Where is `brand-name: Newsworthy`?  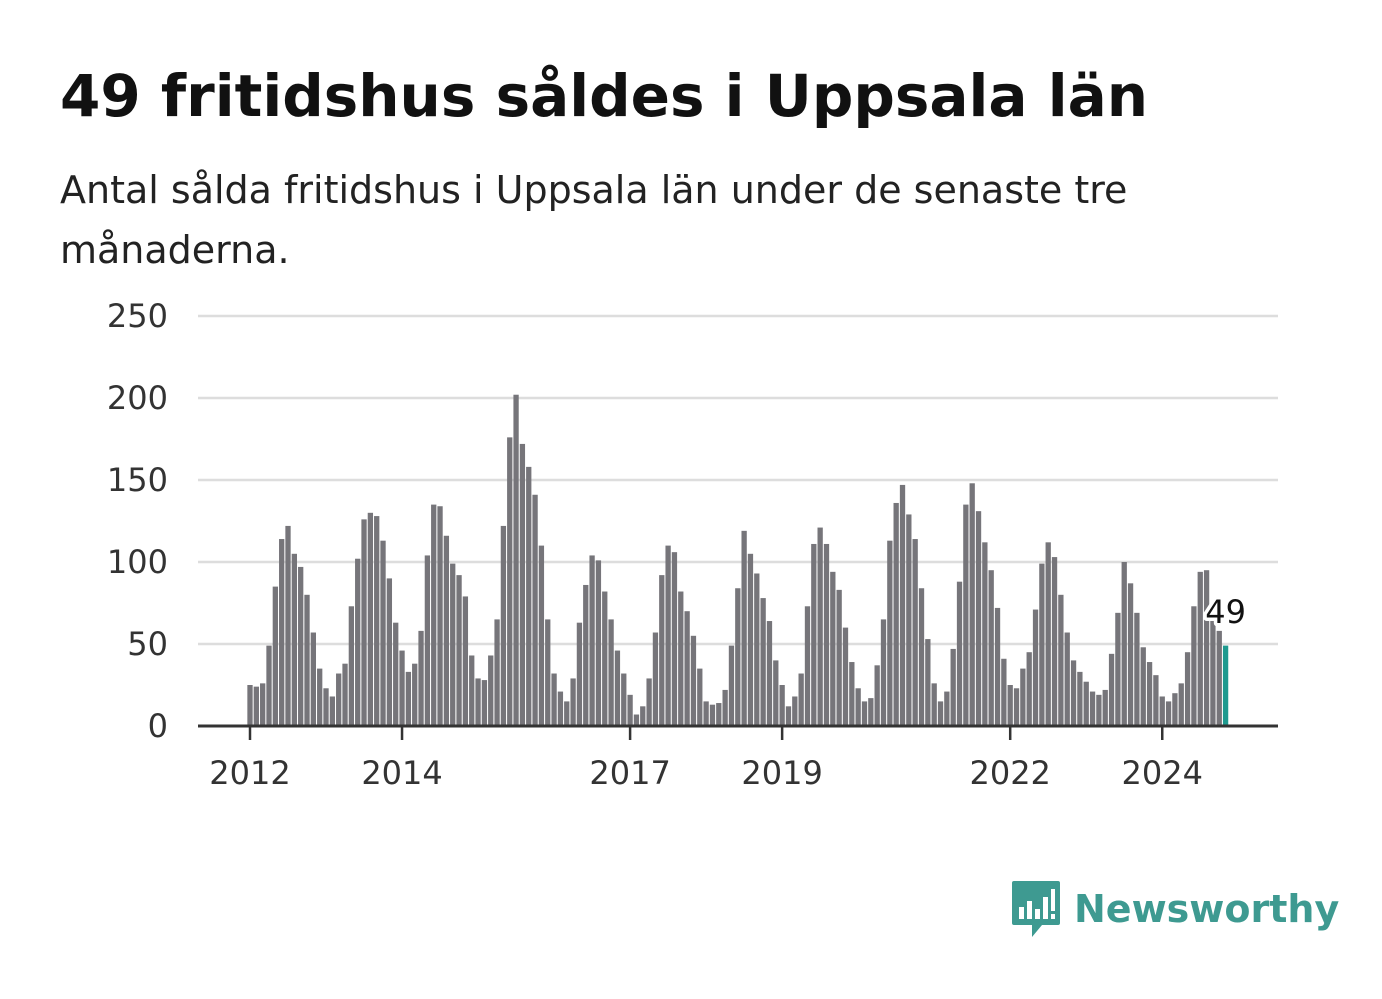
brand-name: Newsworthy is located at coordinates (1207, 909).